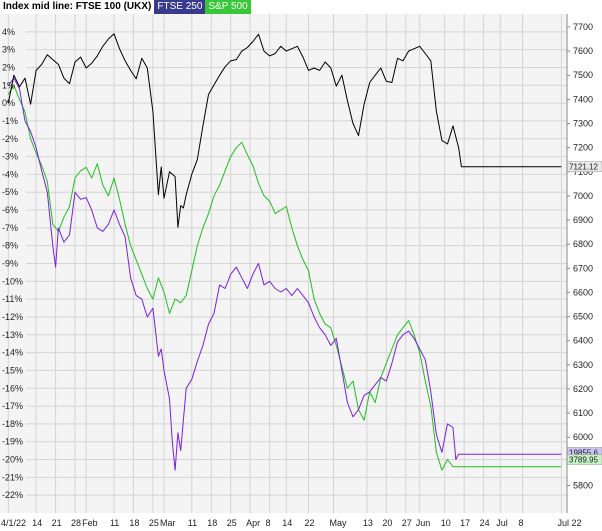  I want to click on right-tick-label: 6900, so click(583, 220).